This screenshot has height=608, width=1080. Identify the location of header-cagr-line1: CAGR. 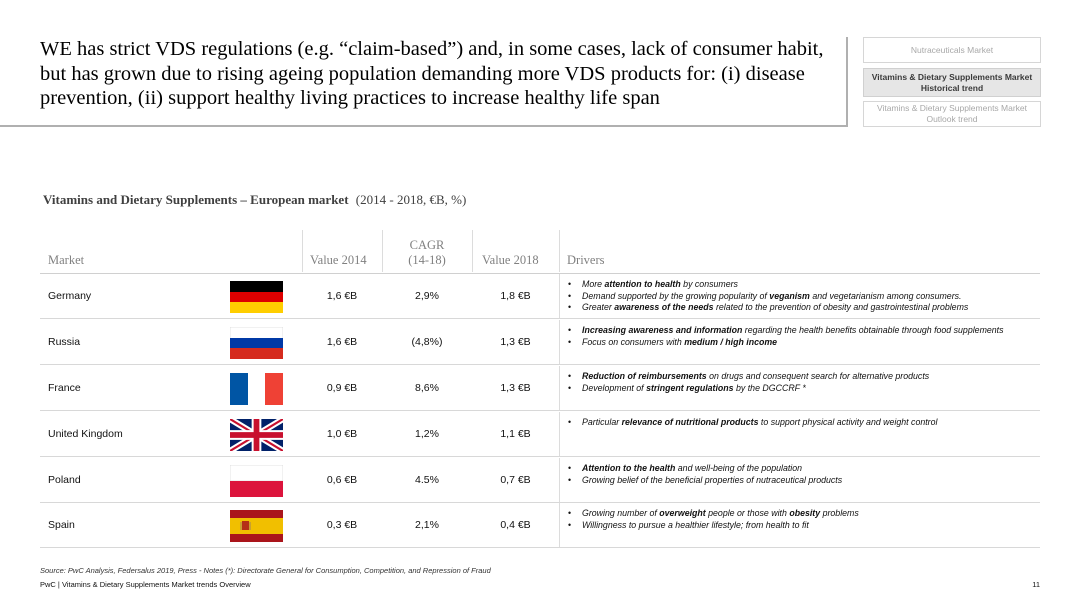
(427, 245).